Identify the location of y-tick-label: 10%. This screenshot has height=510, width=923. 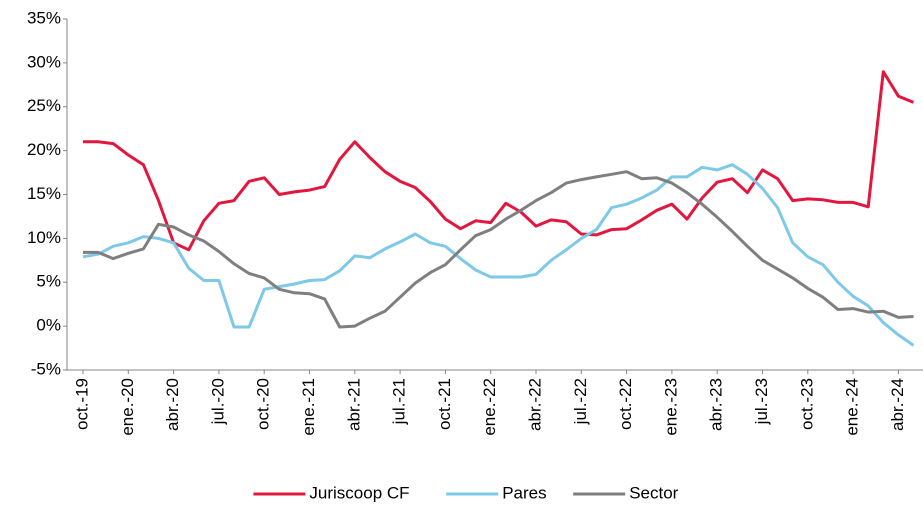
(44, 237).